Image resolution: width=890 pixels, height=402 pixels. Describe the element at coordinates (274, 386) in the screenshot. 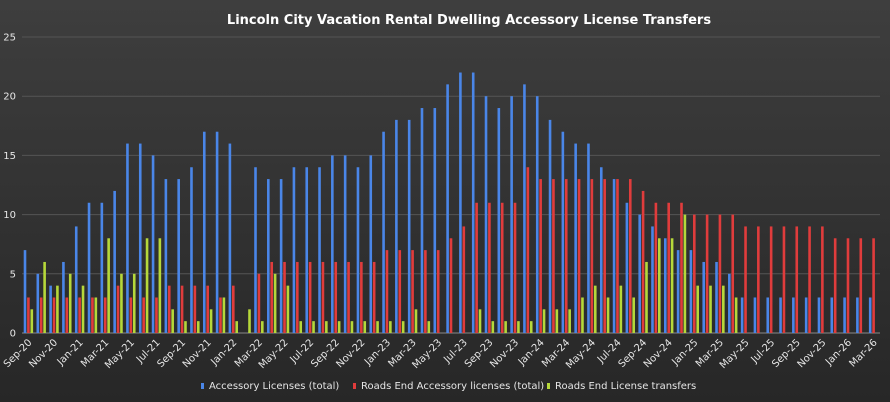

I see `legend-label: Accessory Licenses (total)` at that location.